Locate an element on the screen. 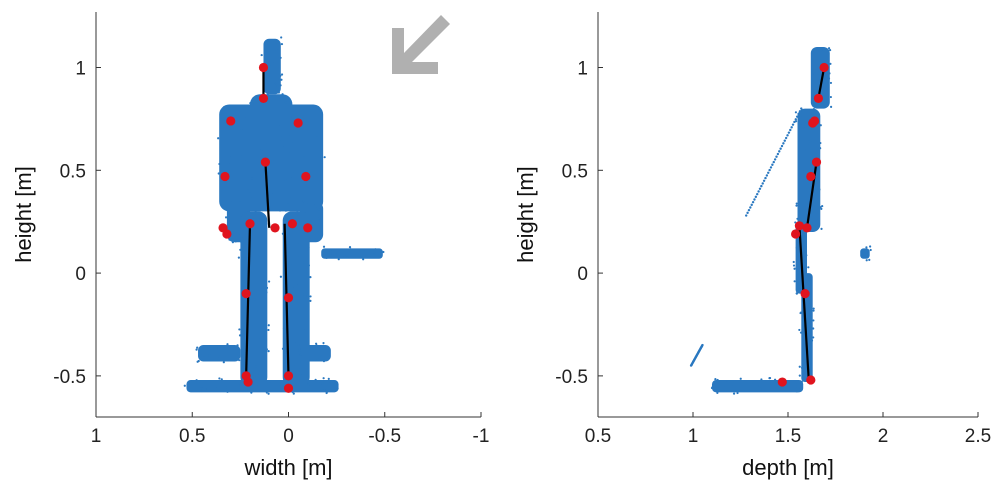  joint-point is located at coordinates (816, 162).